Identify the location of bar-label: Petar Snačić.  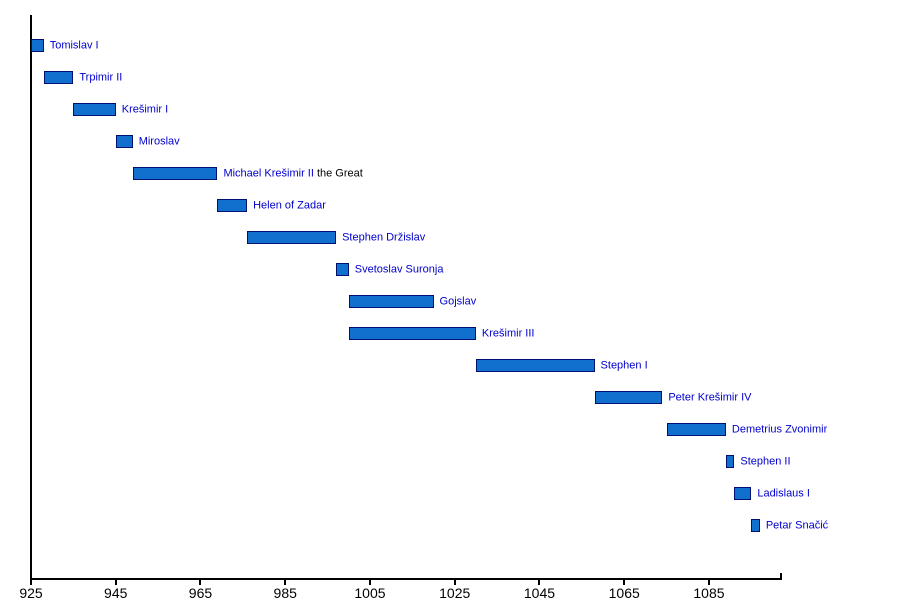
(797, 526).